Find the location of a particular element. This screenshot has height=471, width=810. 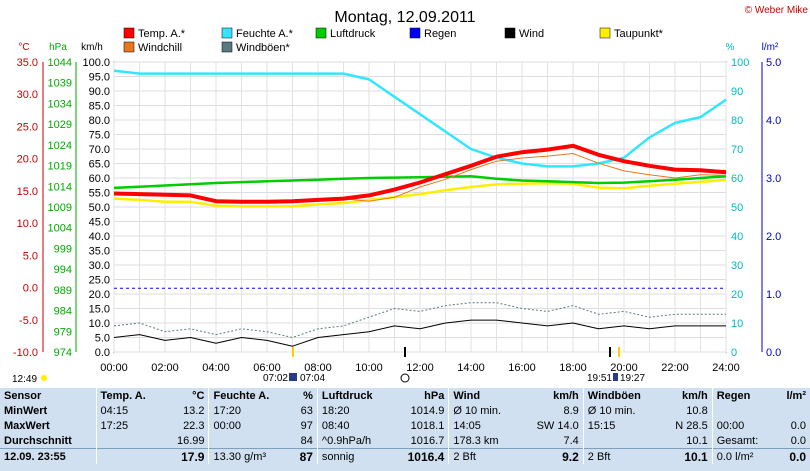

tick-press: 1024 is located at coordinates (60, 146).